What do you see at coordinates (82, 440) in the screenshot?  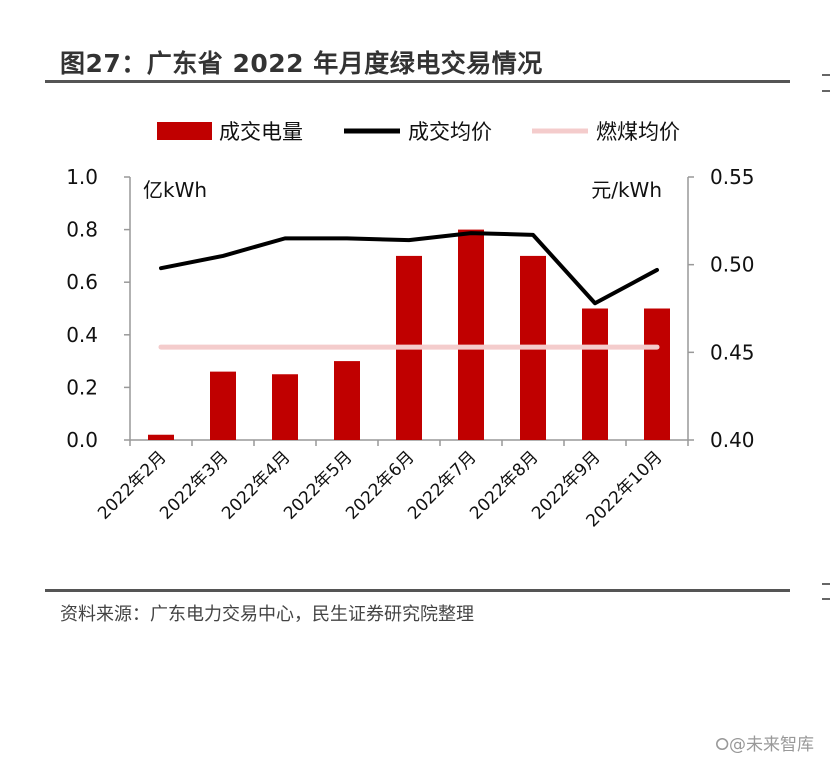 I see `y-tick-label: 0.0` at bounding box center [82, 440].